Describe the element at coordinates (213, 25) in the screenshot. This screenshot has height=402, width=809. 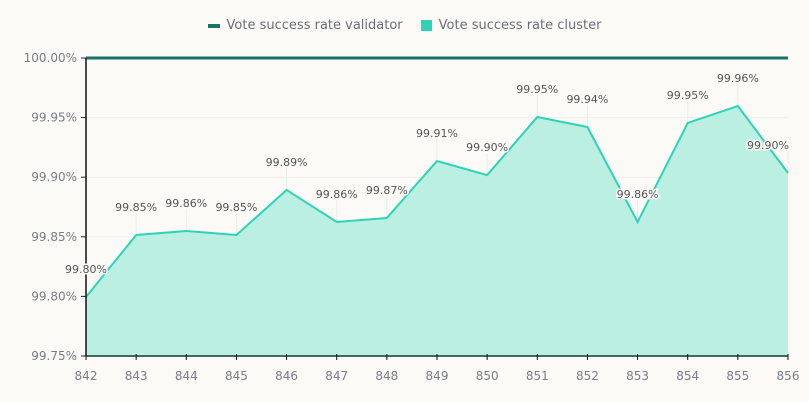
I see `legend-swatch-validator` at that location.